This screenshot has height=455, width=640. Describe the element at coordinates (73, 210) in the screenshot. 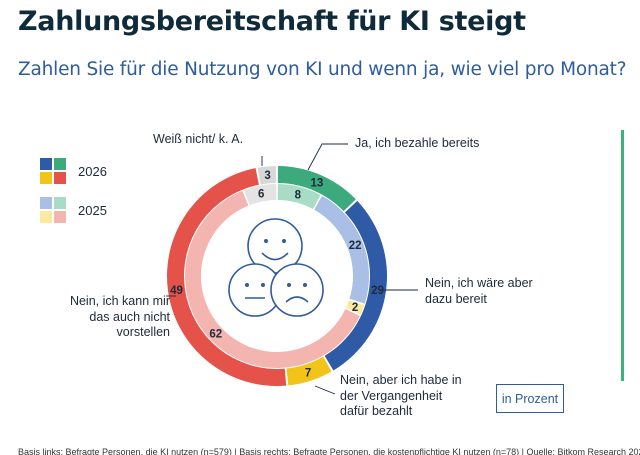

I see `legend-item-2025: 2025` at that location.